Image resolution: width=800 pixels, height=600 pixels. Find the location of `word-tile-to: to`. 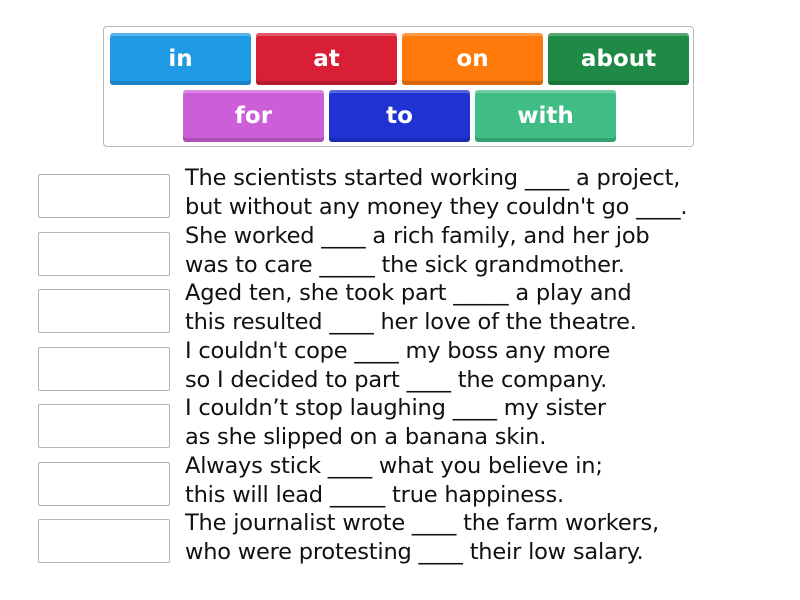

word-tile-to: to is located at coordinates (399, 116).